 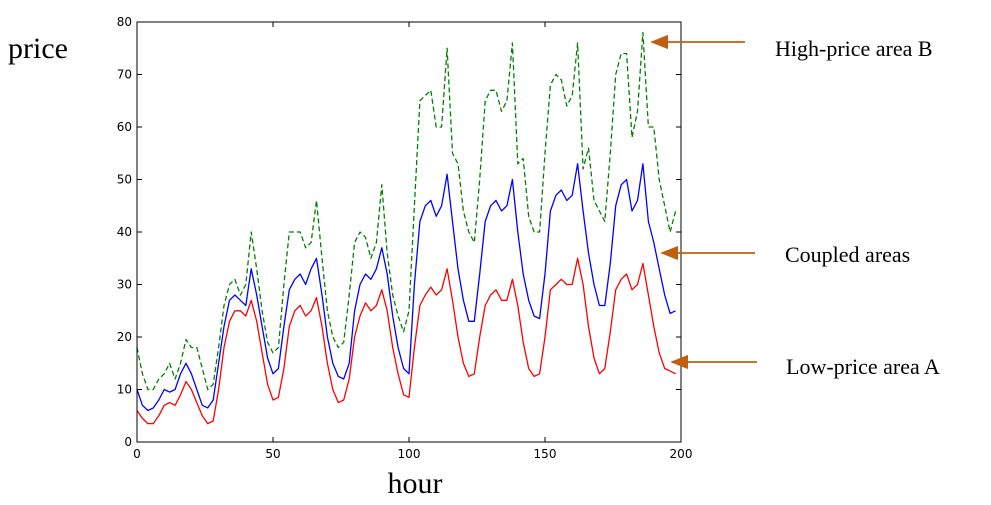 What do you see at coordinates (137, 454) in the screenshot?
I see `x-tick-label: 0` at bounding box center [137, 454].